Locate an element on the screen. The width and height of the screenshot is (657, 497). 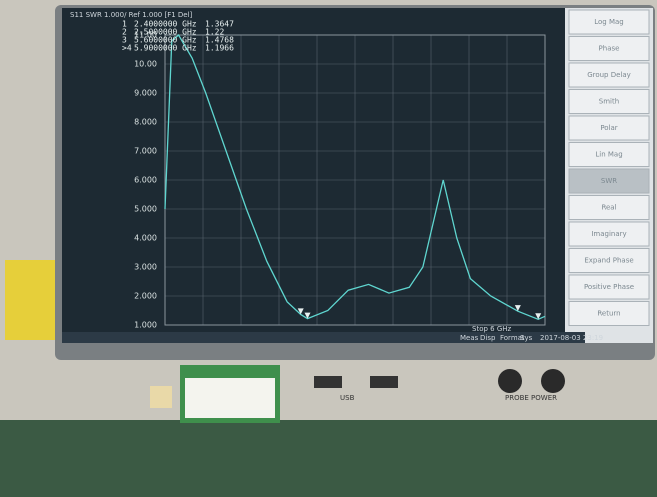
y-tick-label: 6.000 is located at coordinates (145, 180).